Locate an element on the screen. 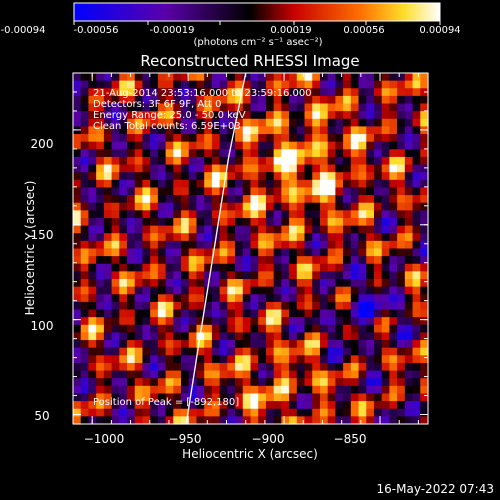 Image resolution: width=500 pixels, height=500 pixels. info-detectors: Detectors: 3F 6F 9F, Att 0 is located at coordinates (157, 104).